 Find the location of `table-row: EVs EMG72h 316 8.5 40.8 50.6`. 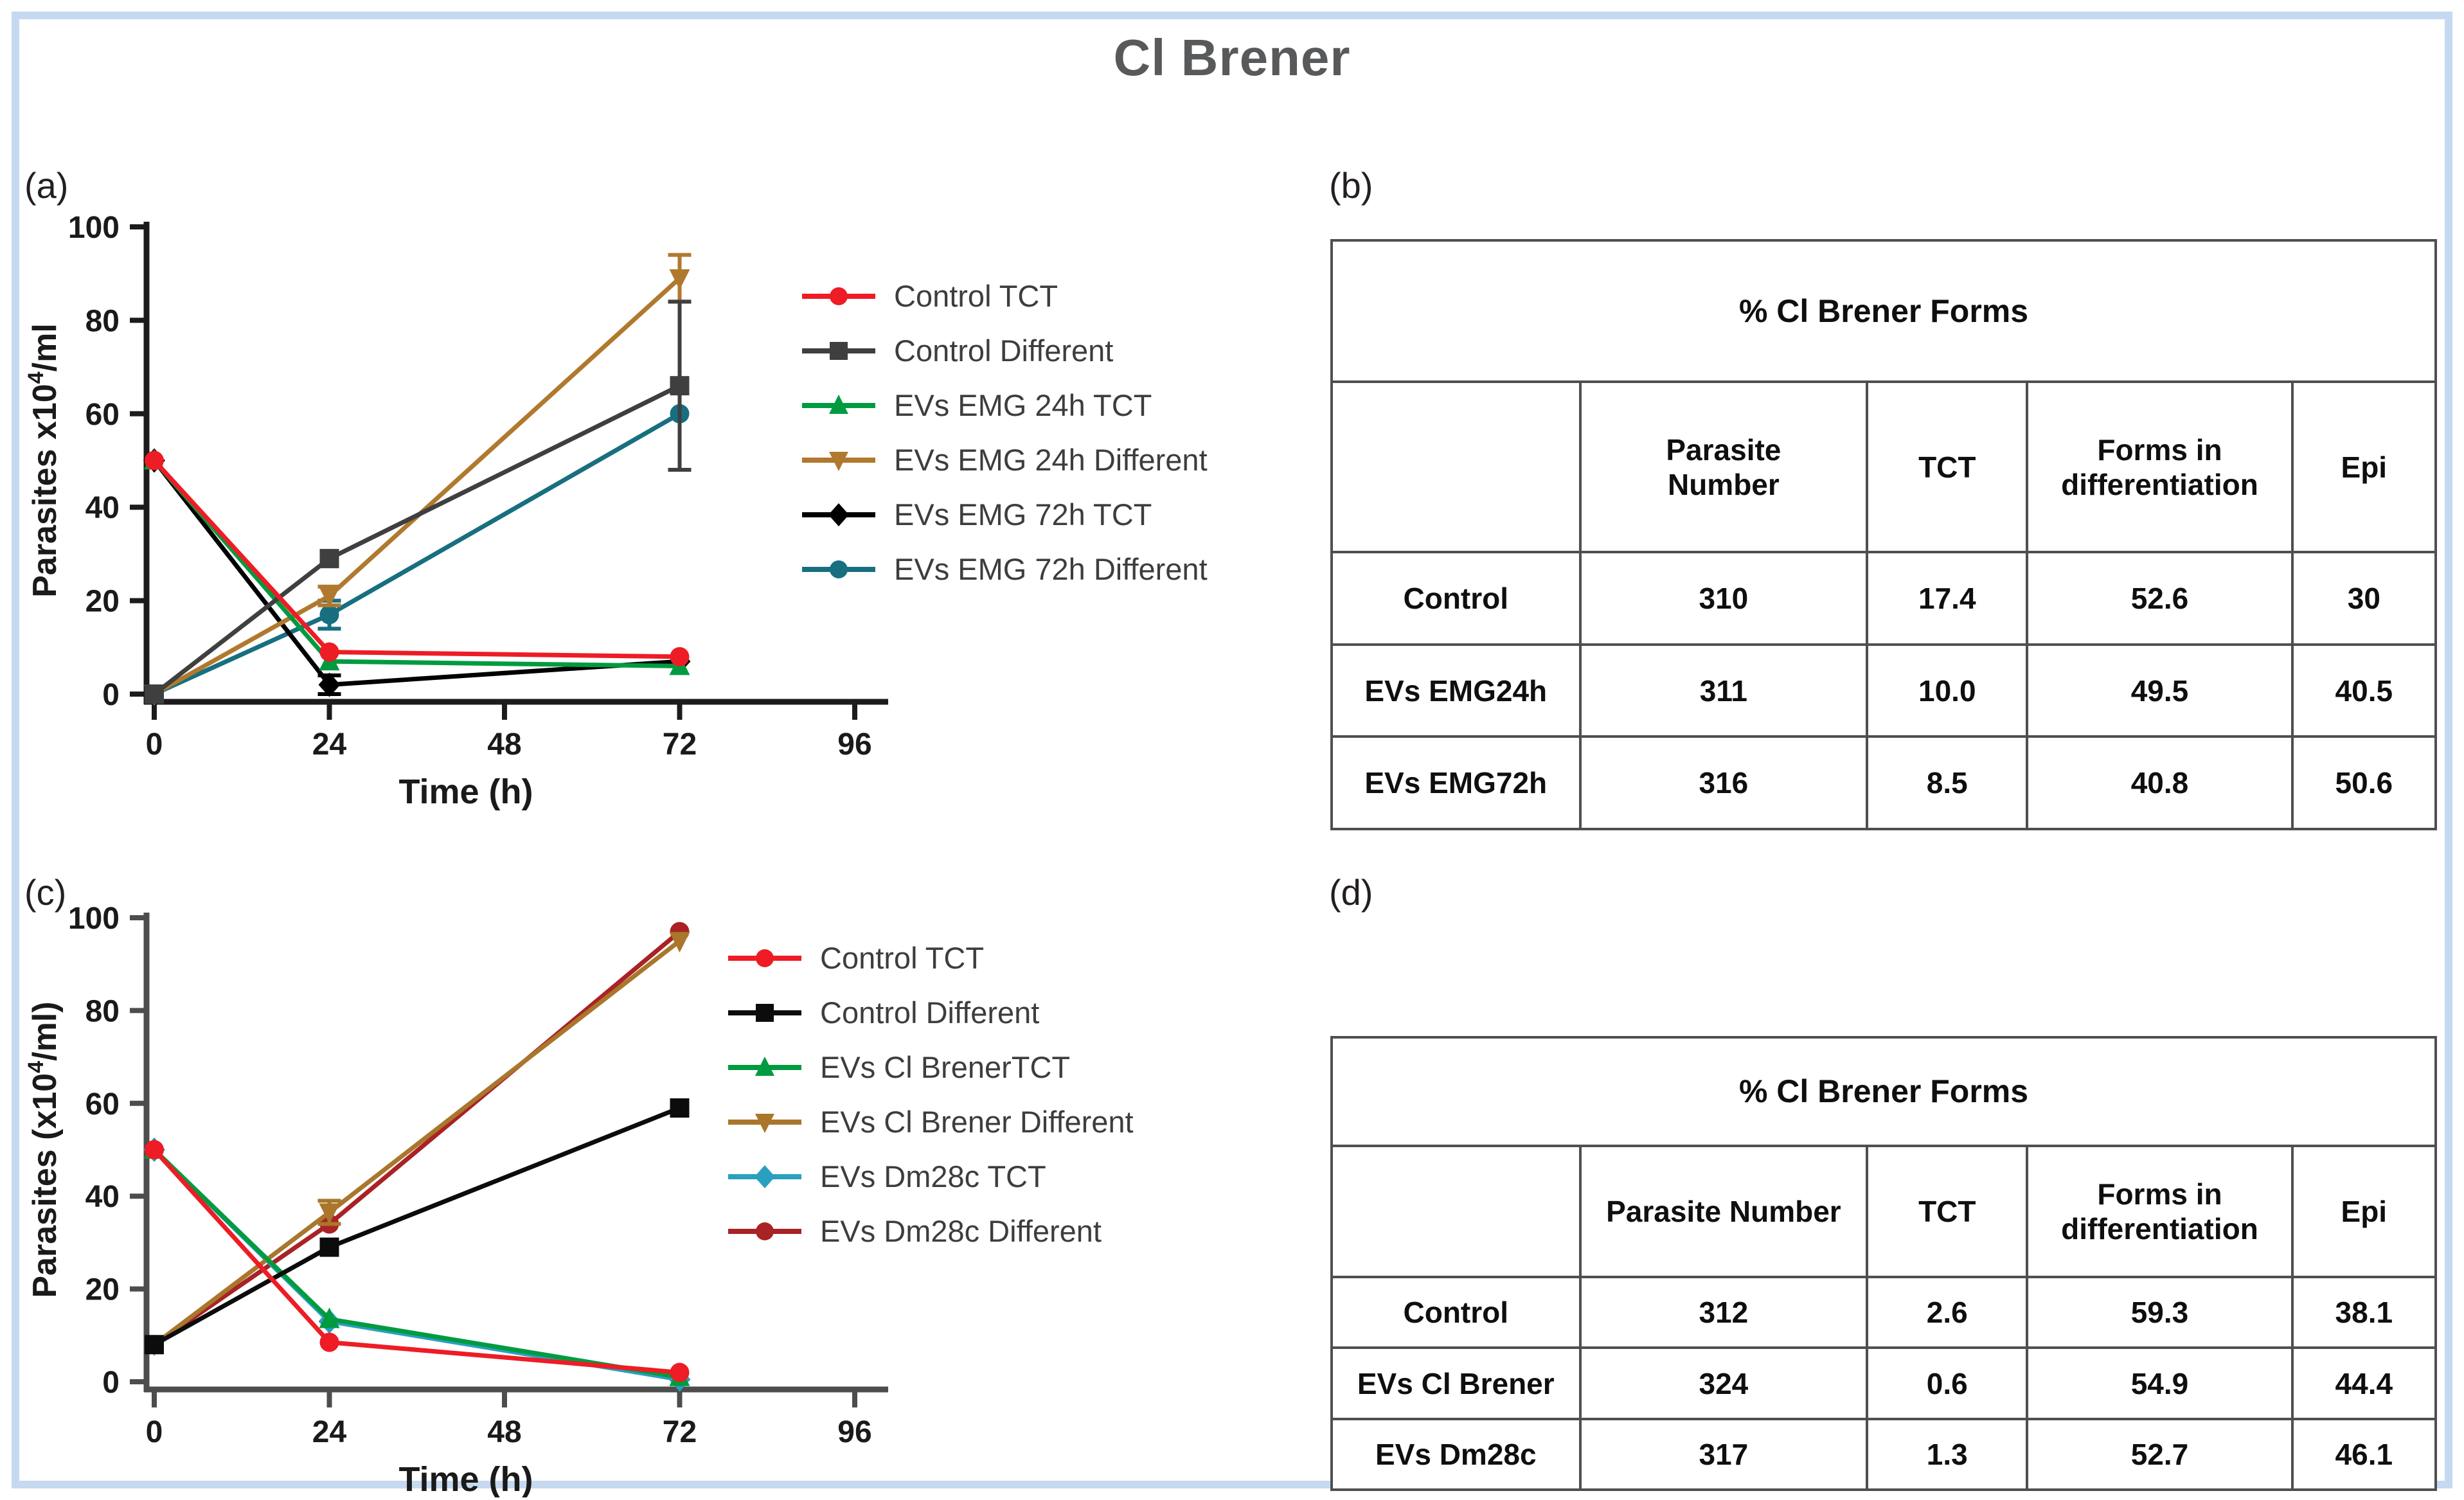

table-row: EVs EMG72h 316 8.5 40.8 50.6 is located at coordinates (1884, 782).